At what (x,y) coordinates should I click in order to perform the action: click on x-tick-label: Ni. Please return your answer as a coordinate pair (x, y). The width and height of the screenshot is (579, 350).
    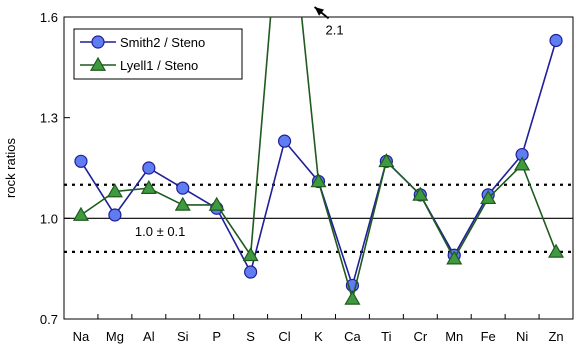
    Looking at the image, I should click on (522, 336).